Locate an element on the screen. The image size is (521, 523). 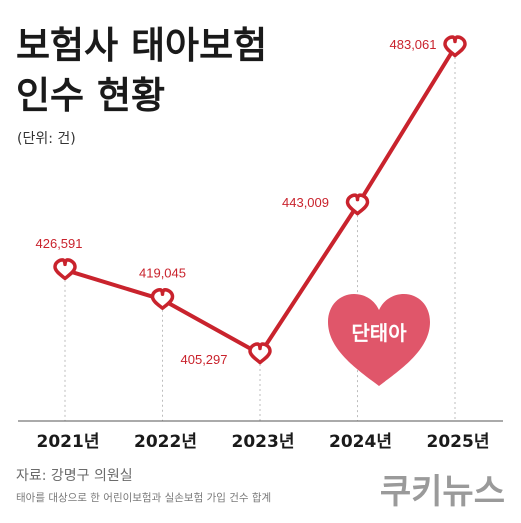
x-tick-label: 2022년 is located at coordinates (165, 442).